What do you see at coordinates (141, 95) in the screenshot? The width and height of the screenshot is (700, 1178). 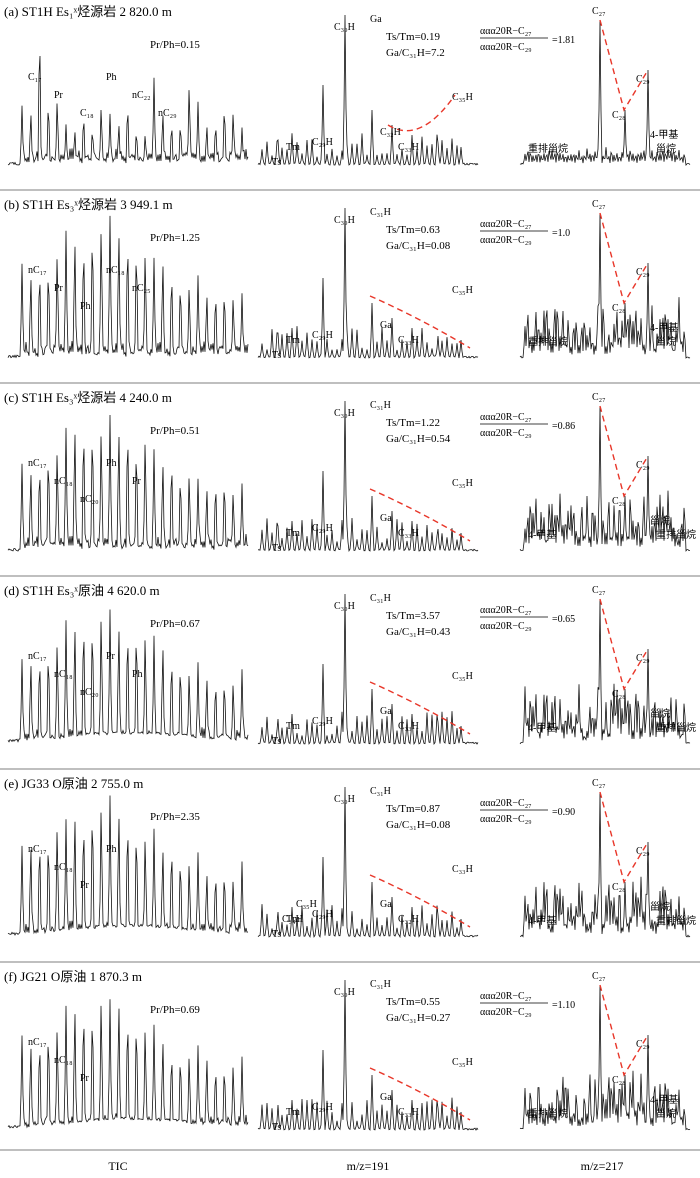 I see `tic-peak-label: nC₂₂` at bounding box center [141, 95].